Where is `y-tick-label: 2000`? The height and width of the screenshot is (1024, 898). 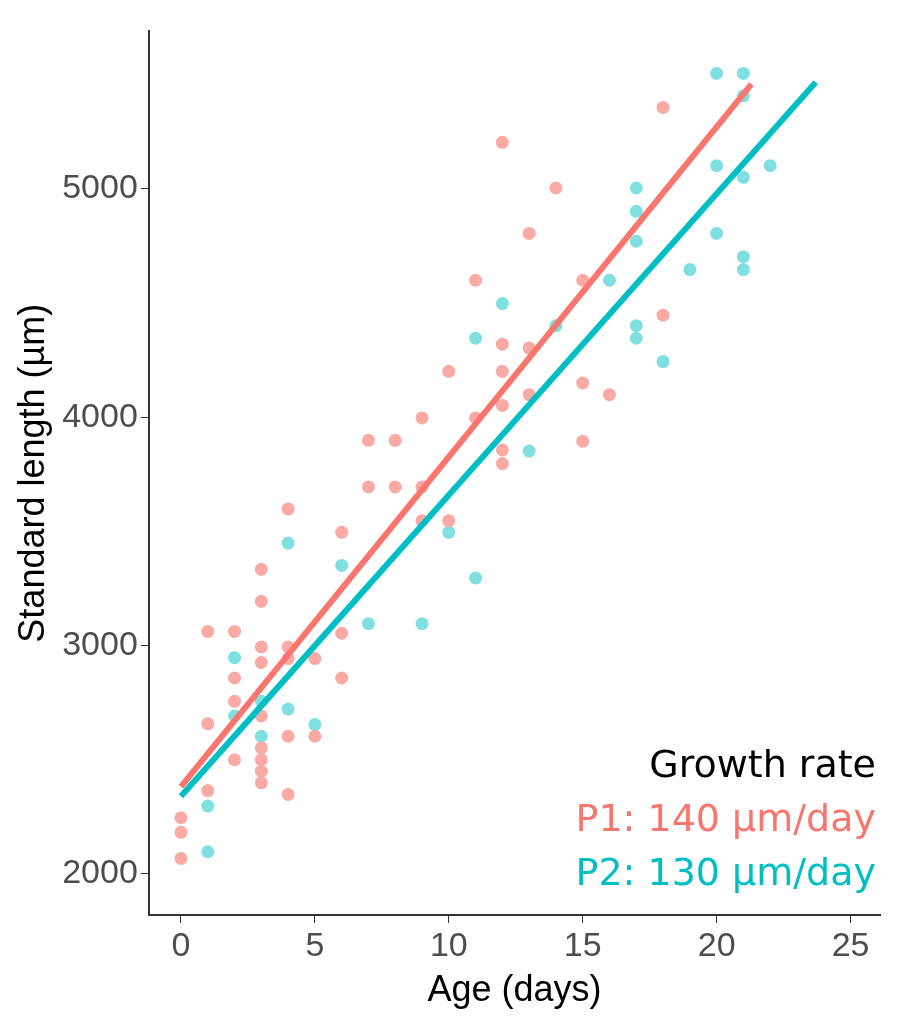
y-tick-label: 2000 is located at coordinates (100, 871).